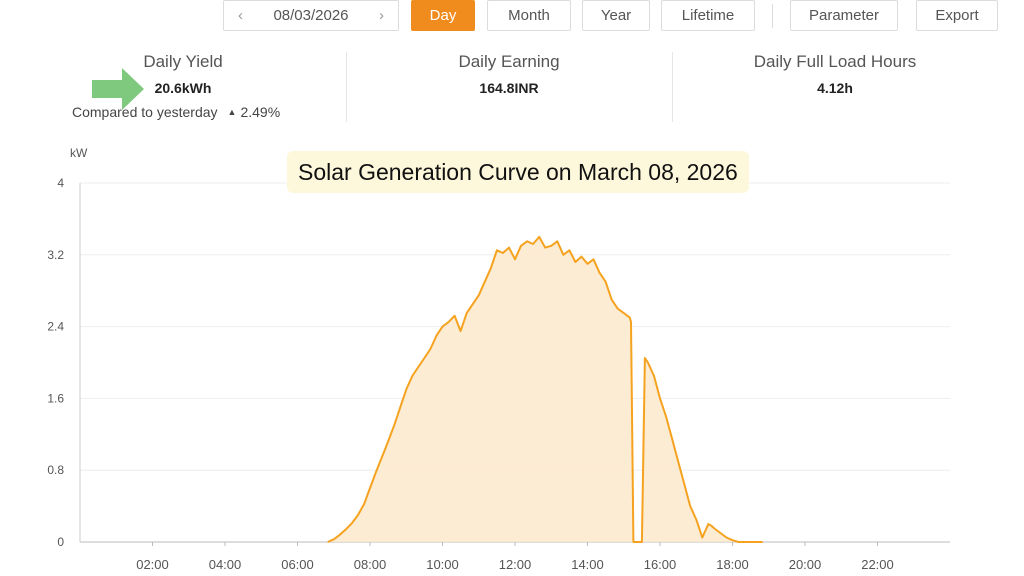 The height and width of the screenshot is (576, 1024). I want to click on full-load-hours-value: 4.12h, so click(835, 88).